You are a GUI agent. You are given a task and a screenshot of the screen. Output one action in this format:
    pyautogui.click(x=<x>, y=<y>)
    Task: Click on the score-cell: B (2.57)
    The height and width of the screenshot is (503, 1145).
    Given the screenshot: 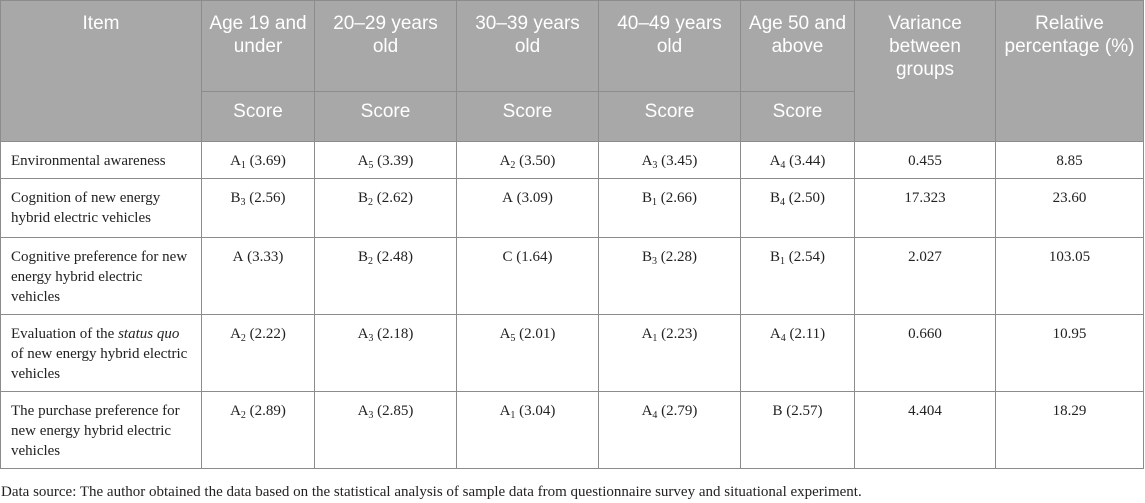 What is the action you would take?
    pyautogui.click(x=797, y=430)
    